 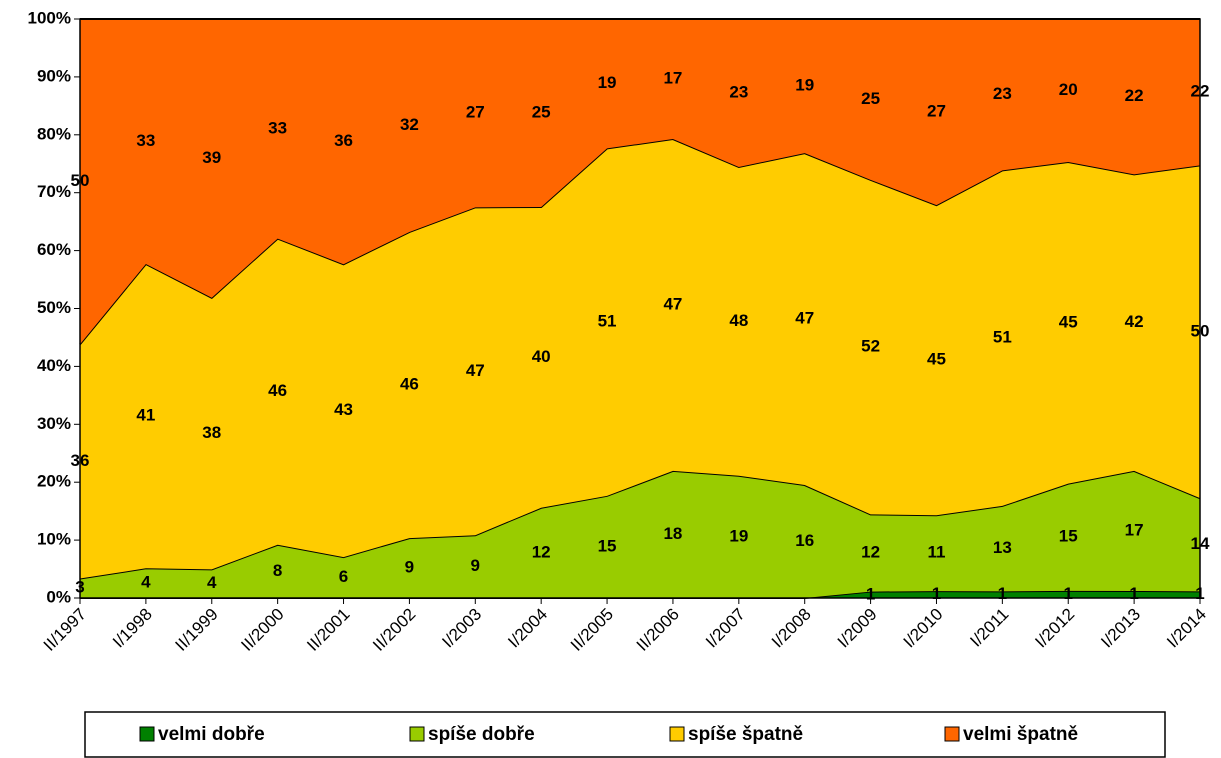 What do you see at coordinates (197, 630) in the screenshot?
I see `x-tick-label: II/1999` at bounding box center [197, 630].